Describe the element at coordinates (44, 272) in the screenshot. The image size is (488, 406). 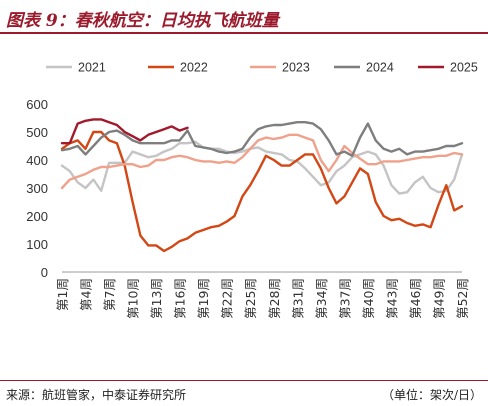
I see `y-tick-label: 0` at that location.